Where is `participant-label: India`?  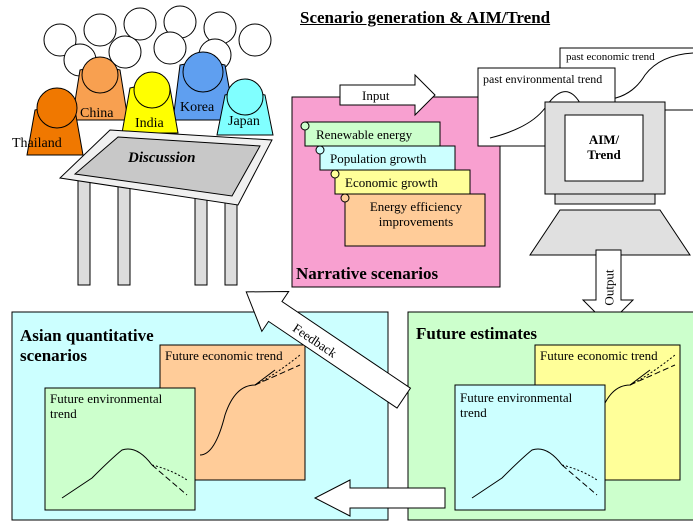 participant-label: India is located at coordinates (149, 123).